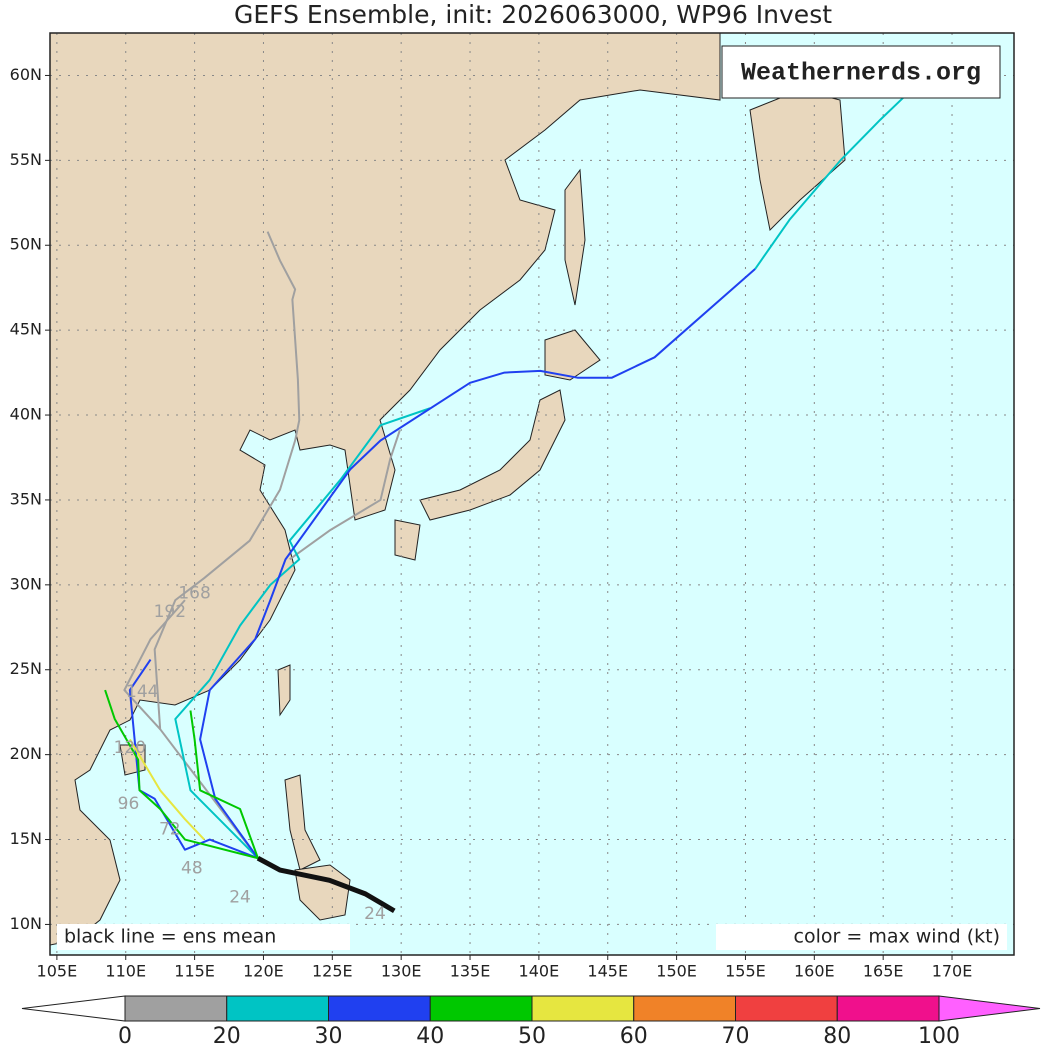  What do you see at coordinates (194, 971) in the screenshot?
I see `x-tick-label: 115E` at bounding box center [194, 971].